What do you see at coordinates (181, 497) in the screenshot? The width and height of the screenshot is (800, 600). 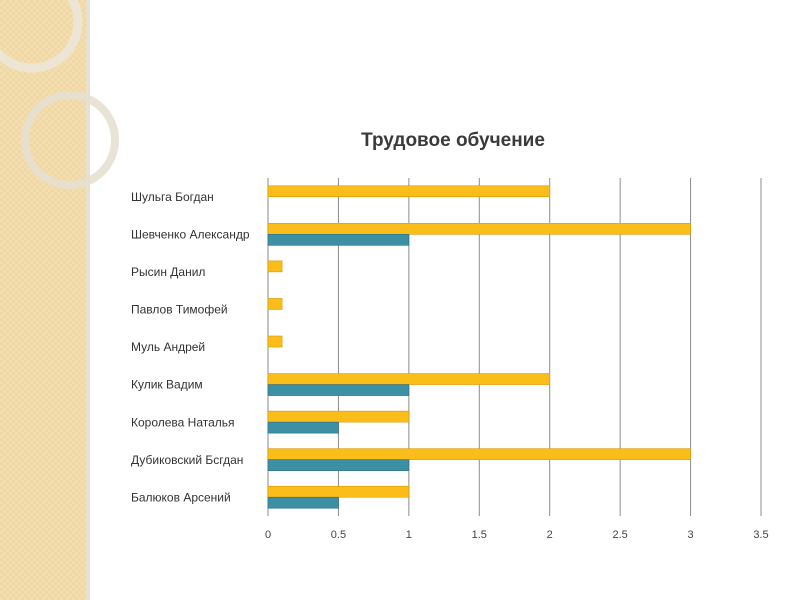 I see `category-label: Балюков Арсений` at bounding box center [181, 497].